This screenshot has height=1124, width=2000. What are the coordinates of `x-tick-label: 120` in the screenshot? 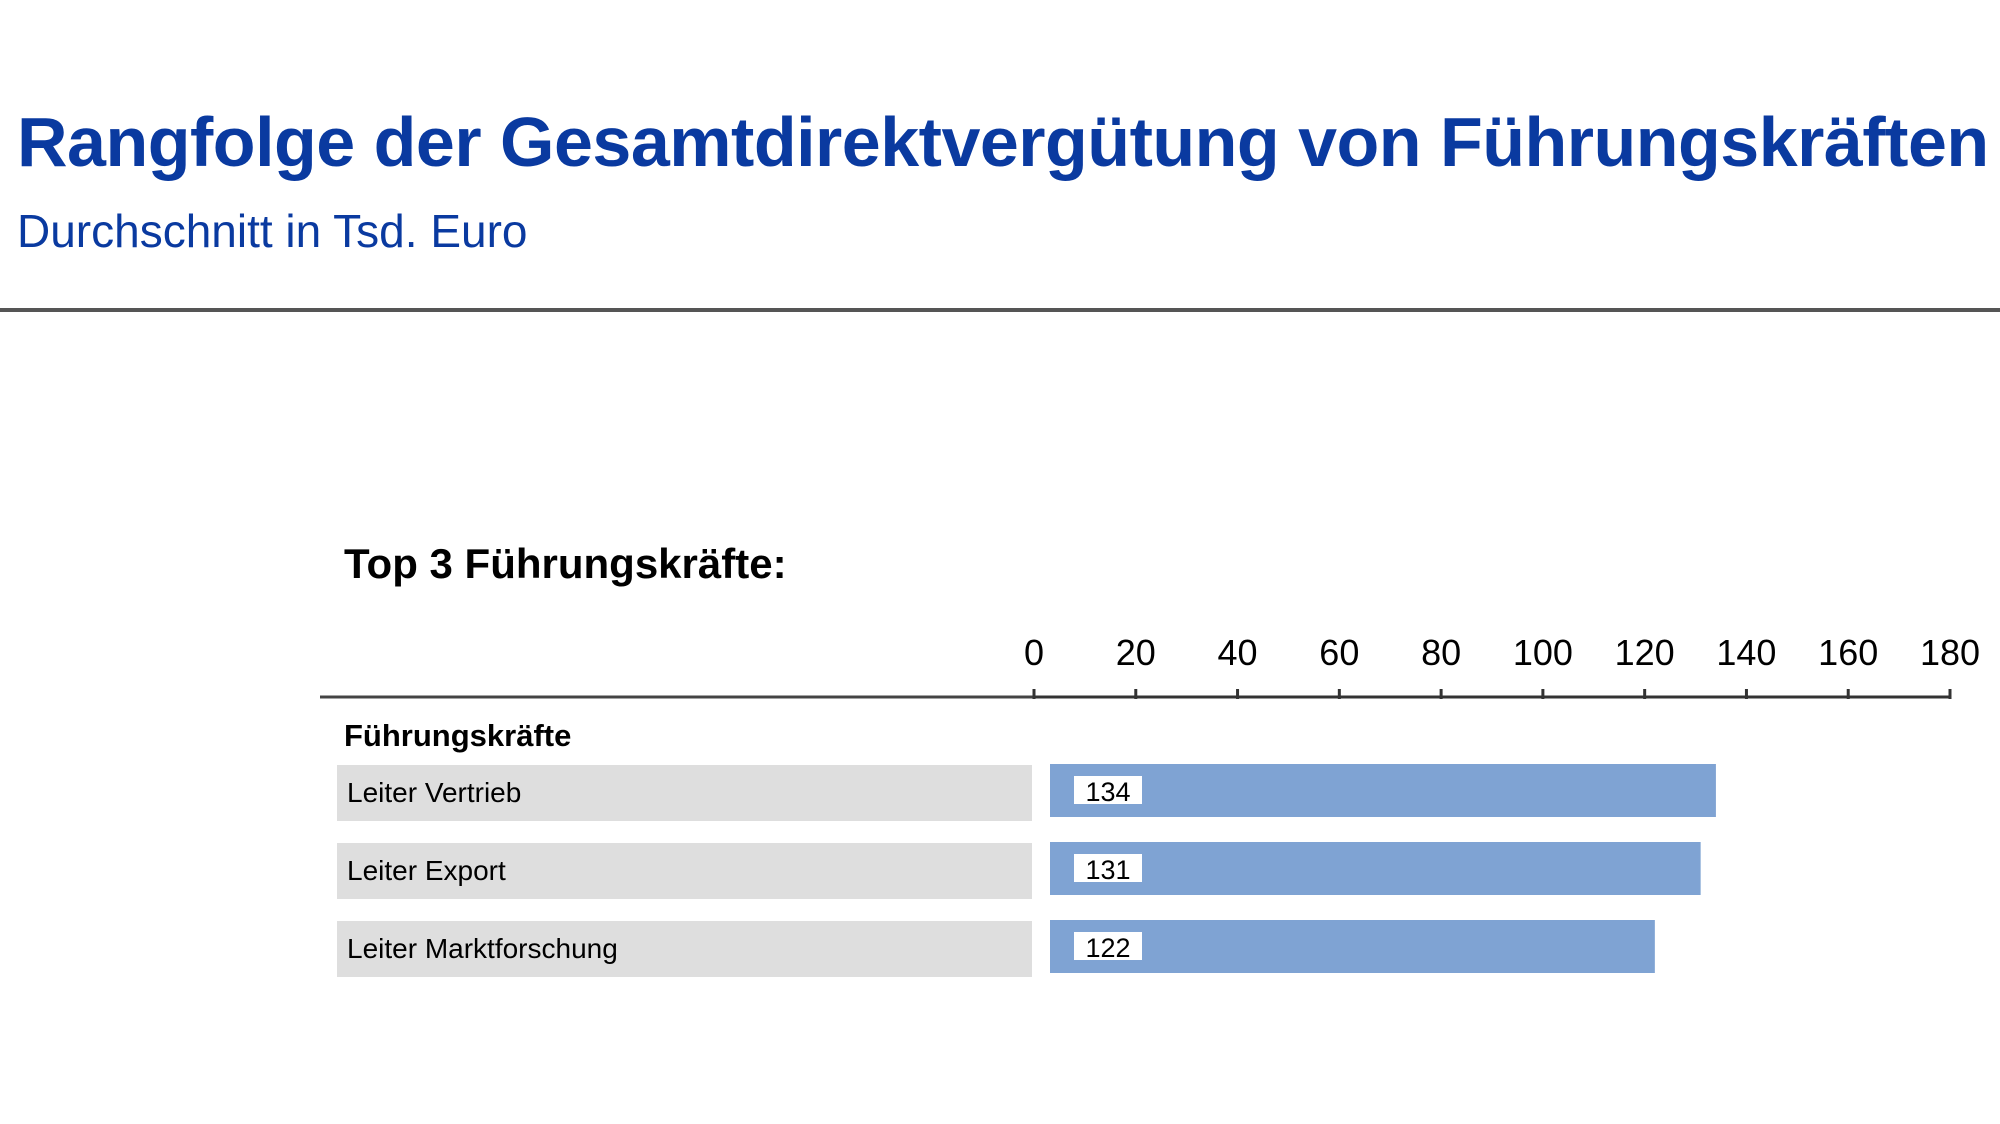 It's located at (1645, 652).